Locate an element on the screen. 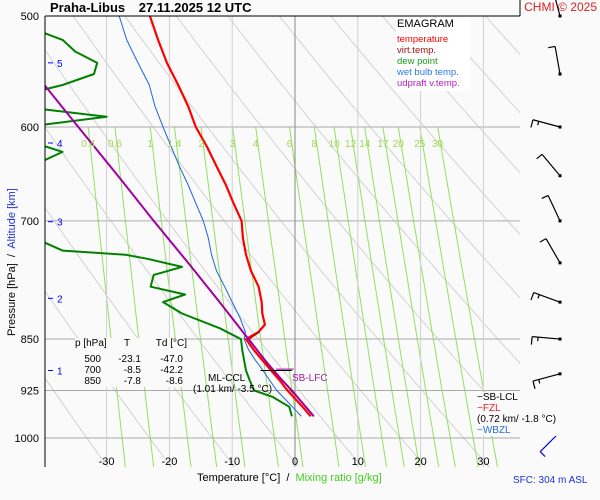 The image size is (600, 500). datetime: 27.11.2025 12 UTC is located at coordinates (195, 7).